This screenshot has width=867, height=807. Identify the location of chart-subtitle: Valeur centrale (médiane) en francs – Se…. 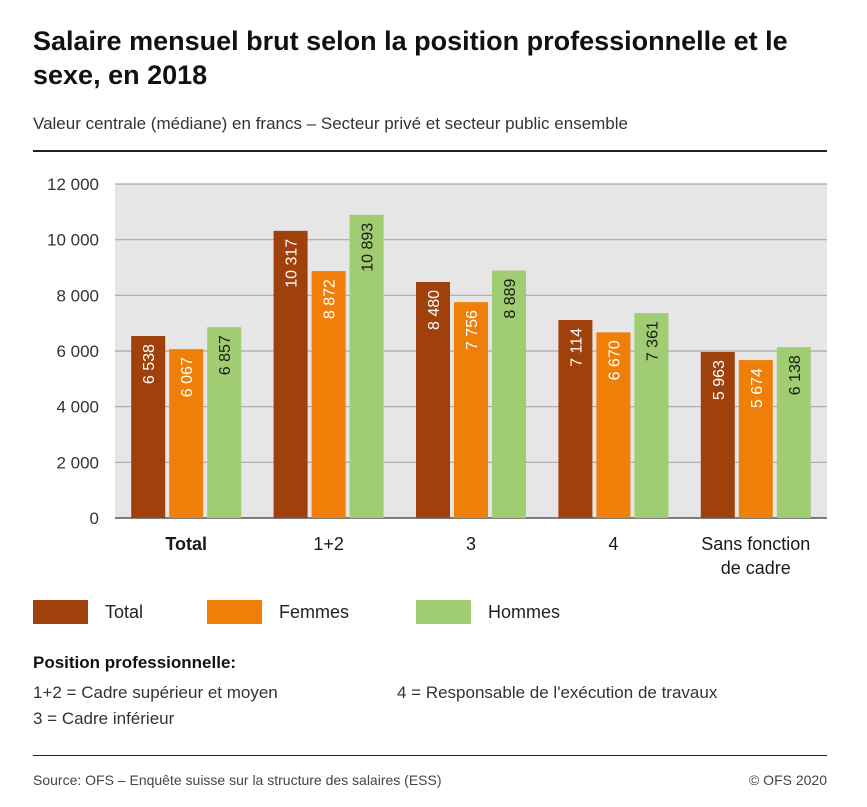
(330, 123).